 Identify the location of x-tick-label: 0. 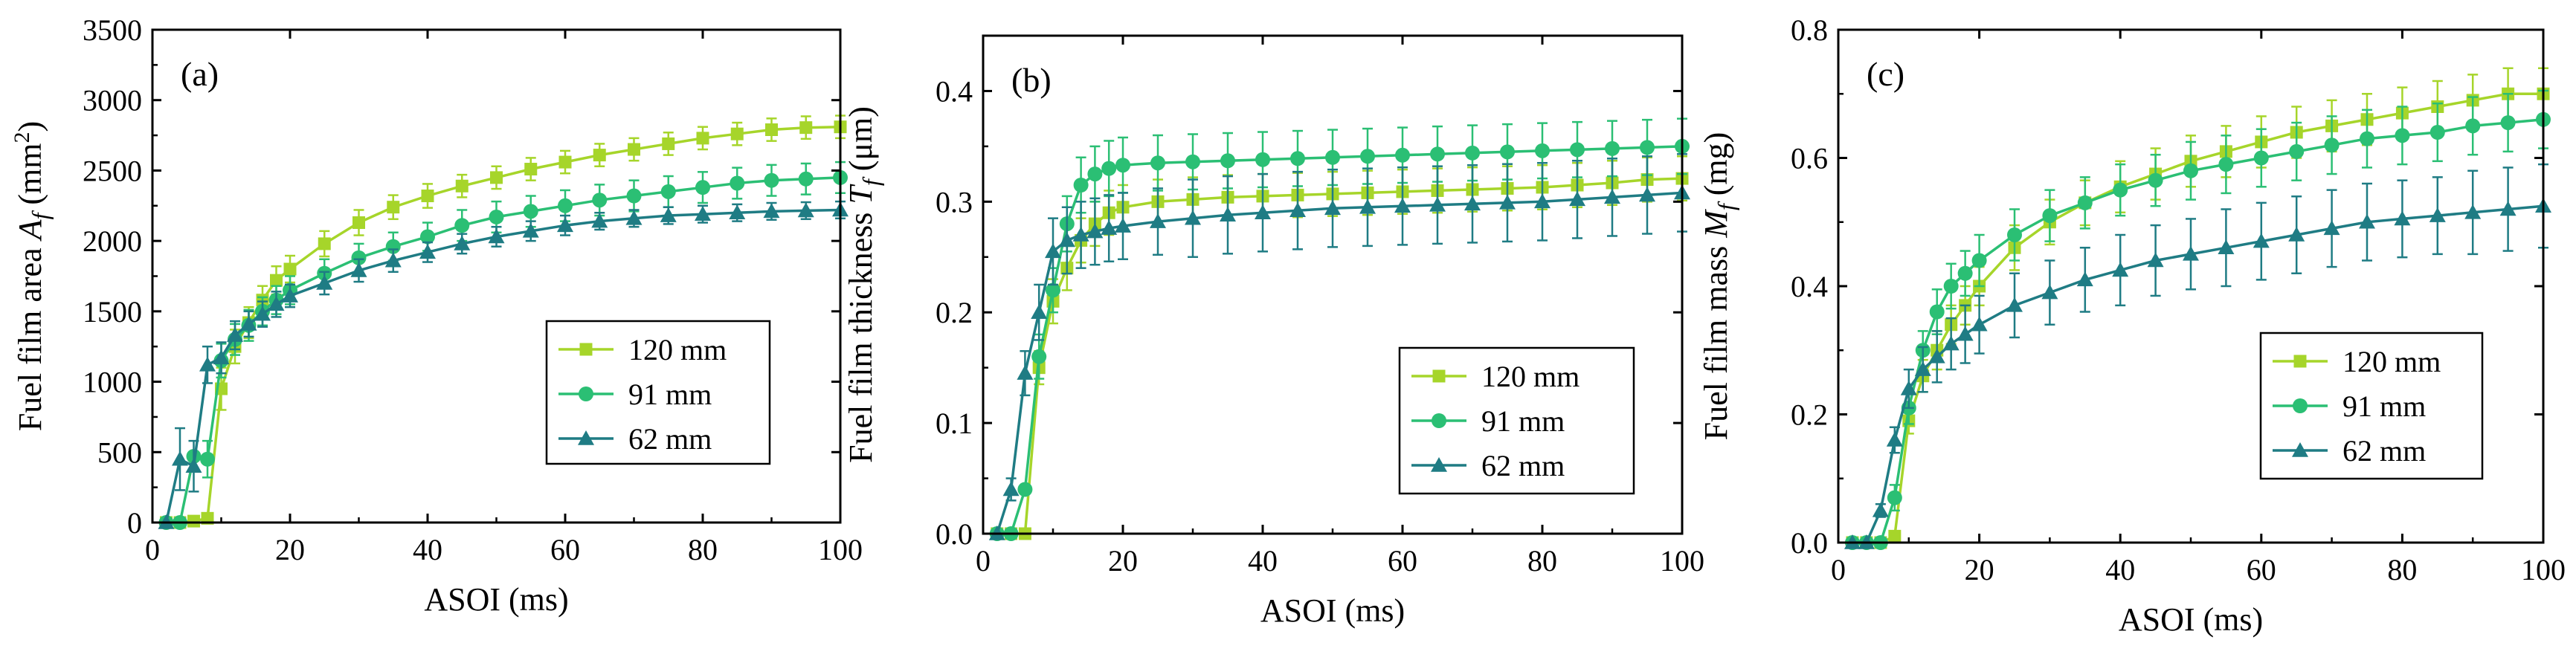
(983, 561).